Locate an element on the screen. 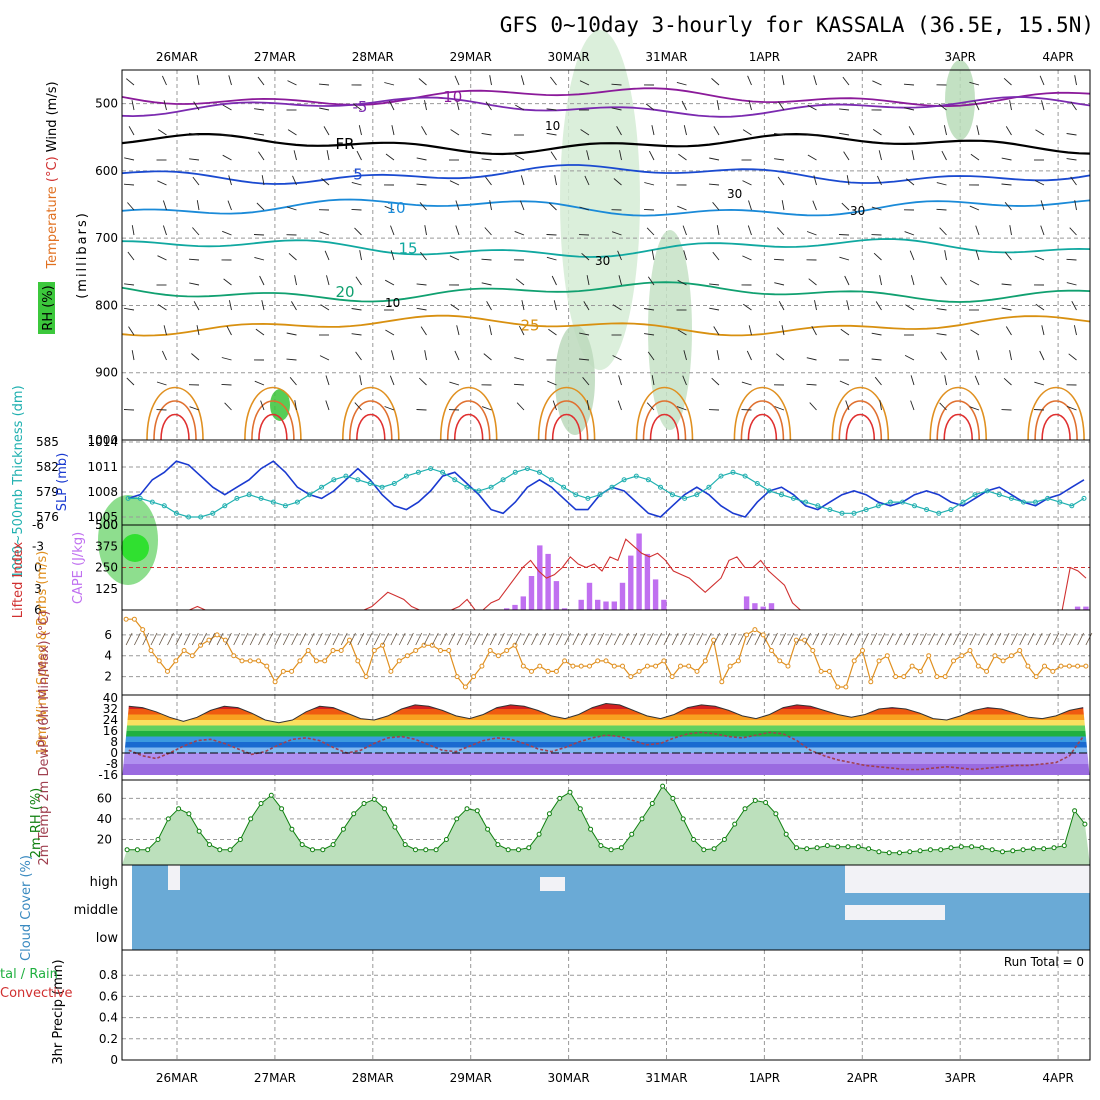 This screenshot has width=1100, height=1100. rh-contour-label: 10 is located at coordinates (552, 126).